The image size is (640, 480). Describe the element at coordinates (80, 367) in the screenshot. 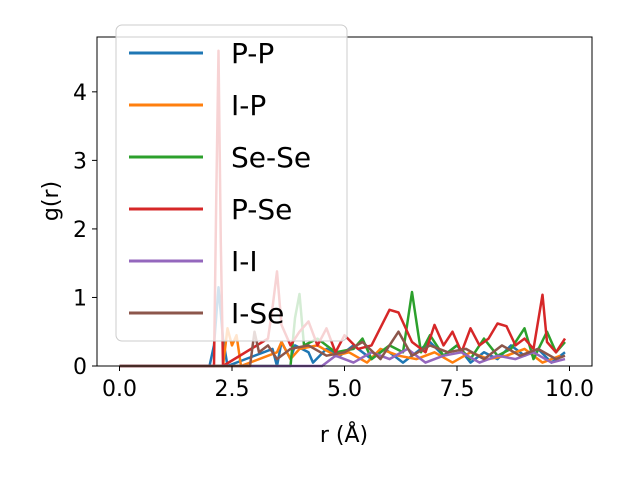

I see `y-tick-label: 0` at that location.